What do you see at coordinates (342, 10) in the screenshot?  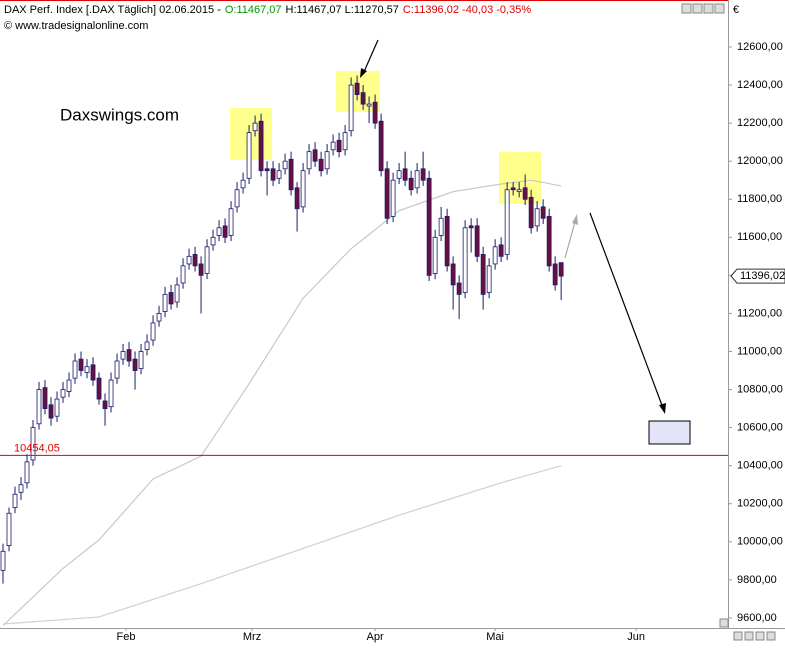 I see `title-part: H:11467,07 L:11270,57` at bounding box center [342, 10].